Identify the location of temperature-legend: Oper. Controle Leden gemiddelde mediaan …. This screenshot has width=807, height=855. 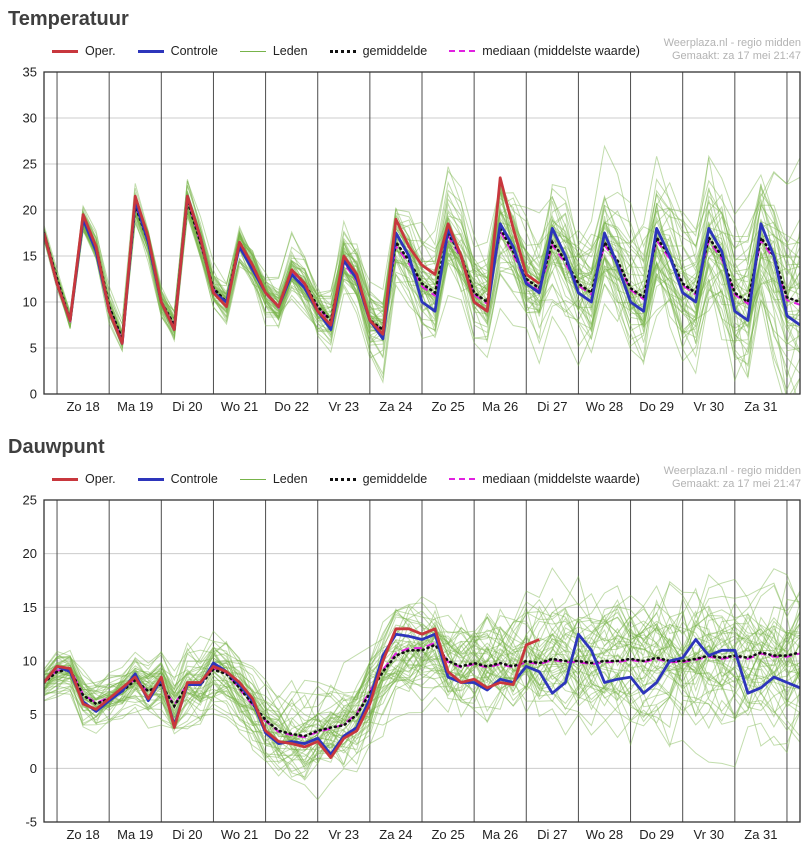
(346, 51).